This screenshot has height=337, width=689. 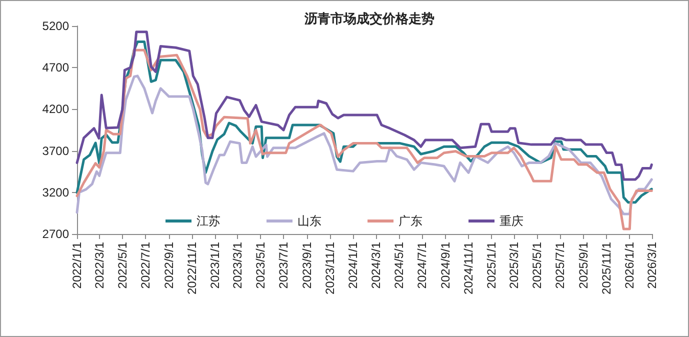 I want to click on x-tick-label: 2025/1/1, so click(x=491, y=265).